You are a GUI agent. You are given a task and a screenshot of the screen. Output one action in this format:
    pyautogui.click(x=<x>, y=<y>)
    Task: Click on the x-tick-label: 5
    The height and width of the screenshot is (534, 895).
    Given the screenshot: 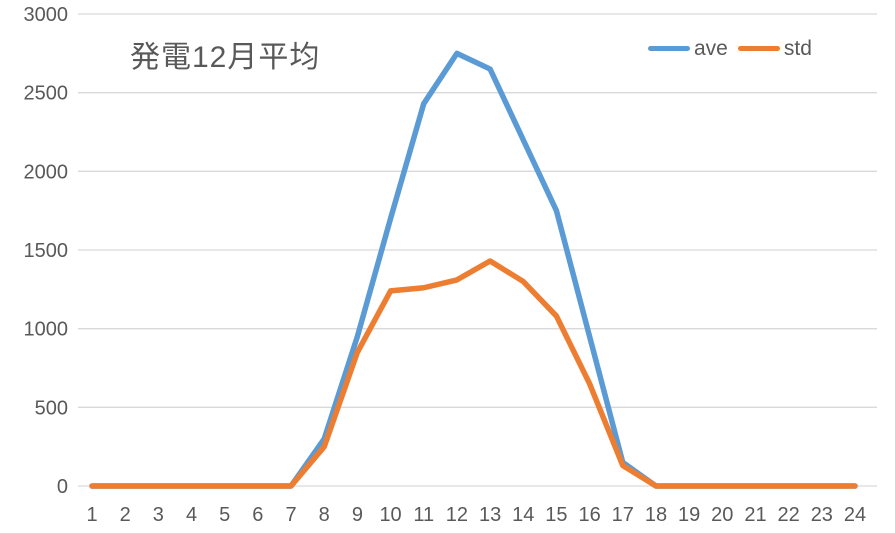 What is the action you would take?
    pyautogui.click(x=224, y=515)
    